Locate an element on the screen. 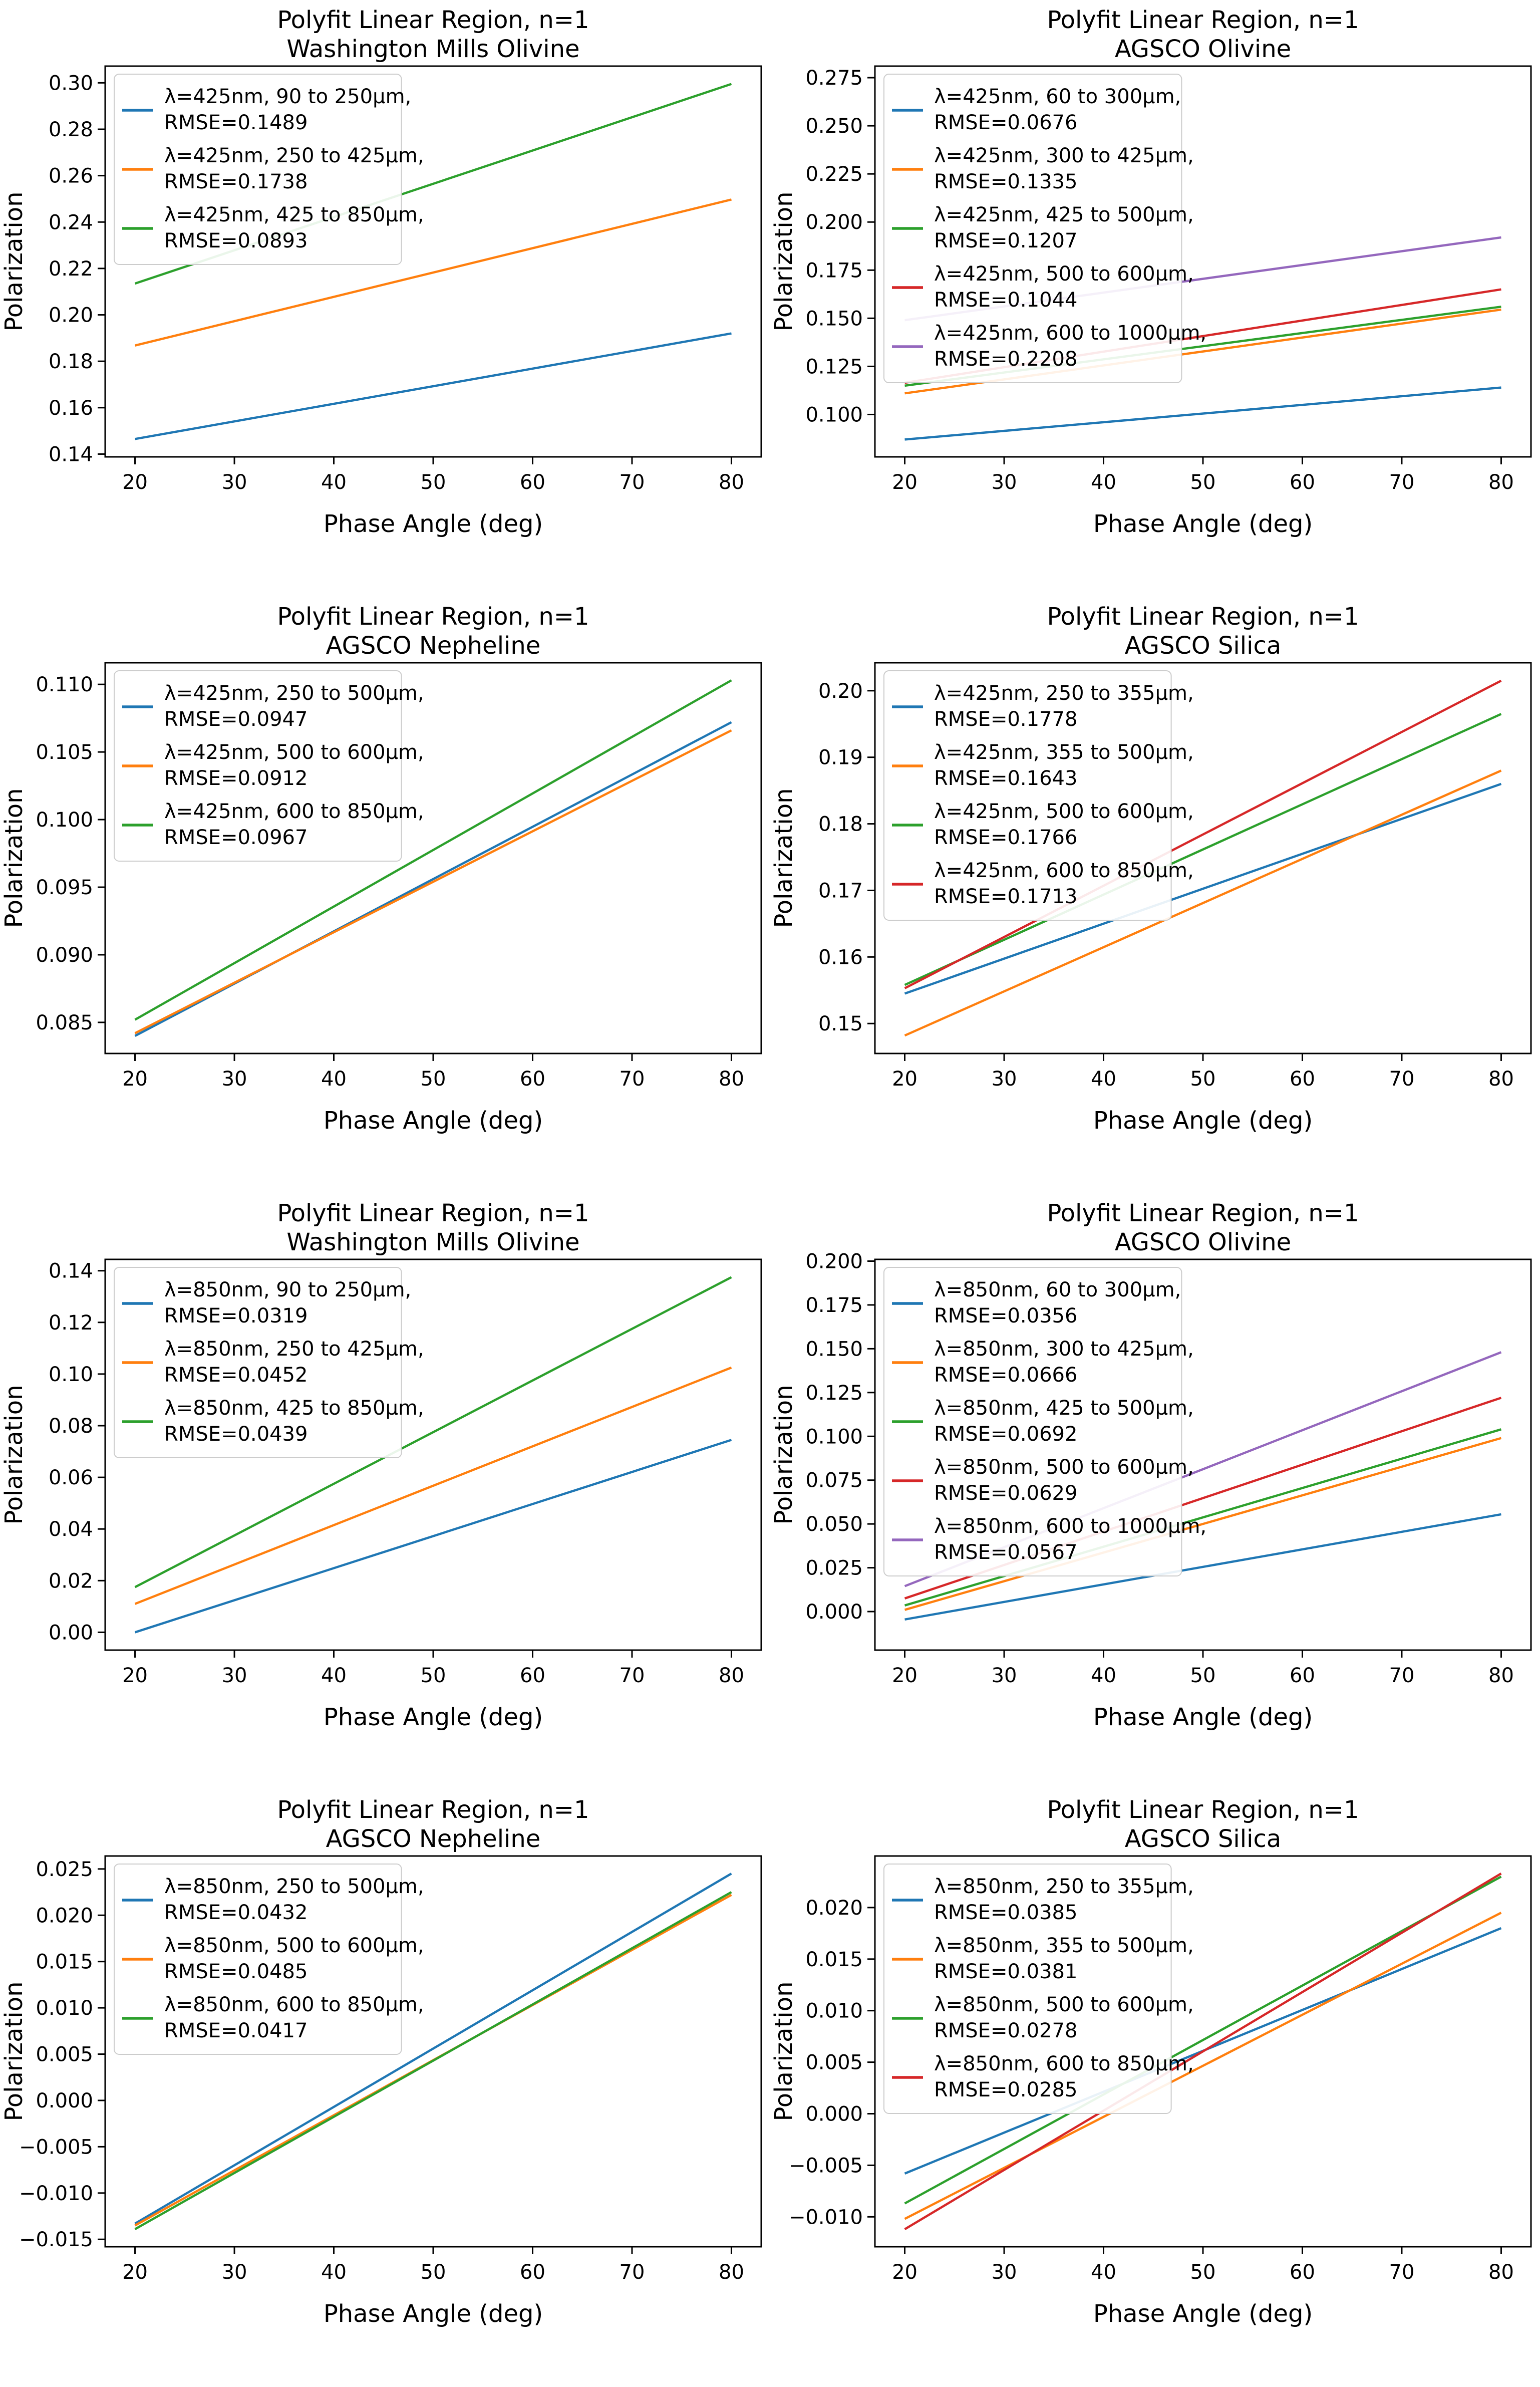  y-tick-label-6: 0.250 is located at coordinates (834, 126).